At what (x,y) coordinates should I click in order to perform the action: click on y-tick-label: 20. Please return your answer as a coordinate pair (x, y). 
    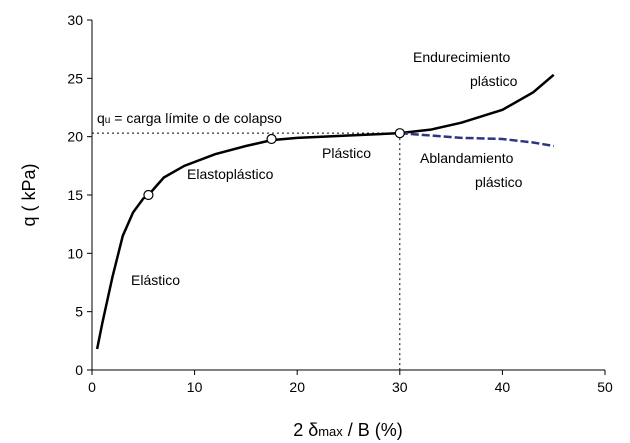
    Looking at the image, I should click on (75, 137).